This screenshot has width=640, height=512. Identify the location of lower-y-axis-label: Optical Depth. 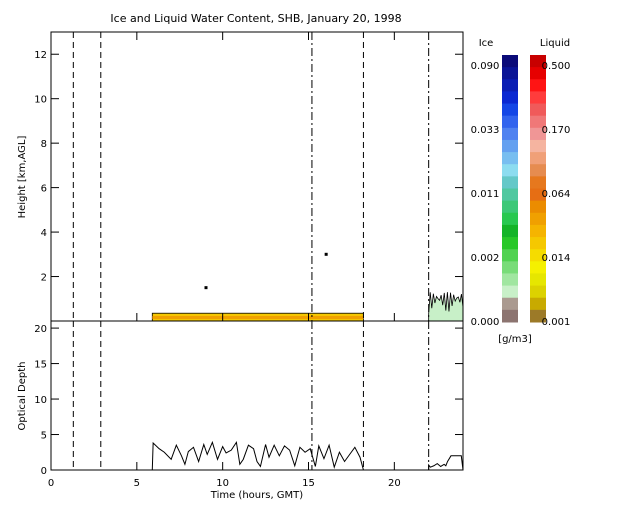
(22, 396).